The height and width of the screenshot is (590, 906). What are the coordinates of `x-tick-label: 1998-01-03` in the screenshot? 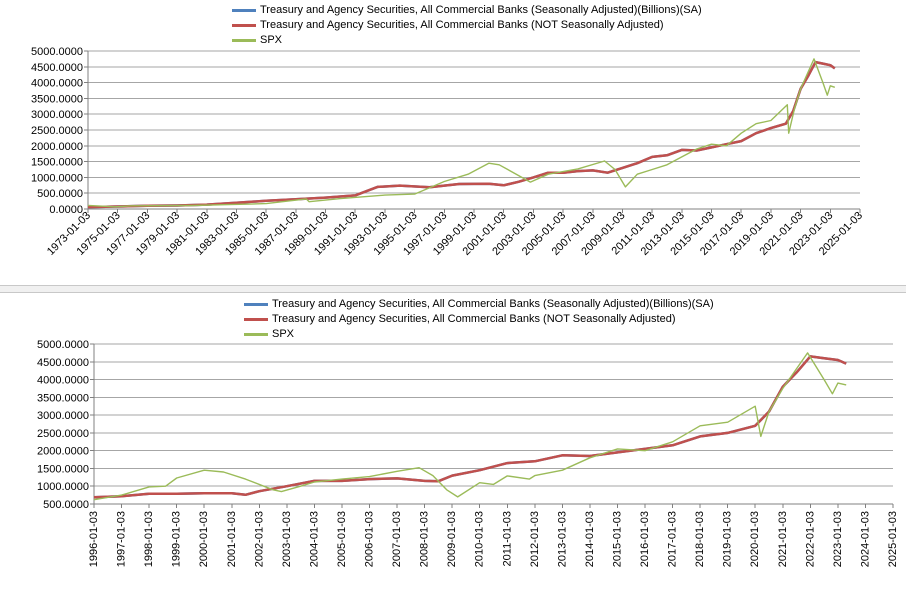 It's located at (149, 539).